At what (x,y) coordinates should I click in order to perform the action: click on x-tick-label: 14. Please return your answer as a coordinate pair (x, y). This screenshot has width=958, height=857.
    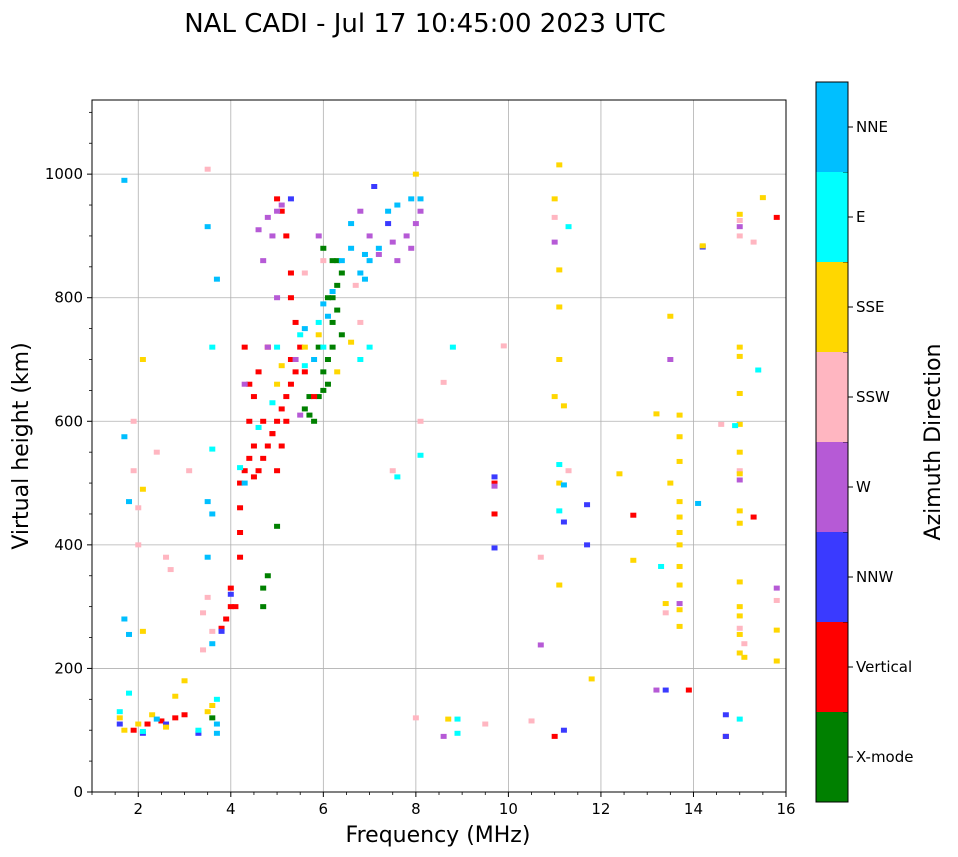
    Looking at the image, I should click on (693, 809).